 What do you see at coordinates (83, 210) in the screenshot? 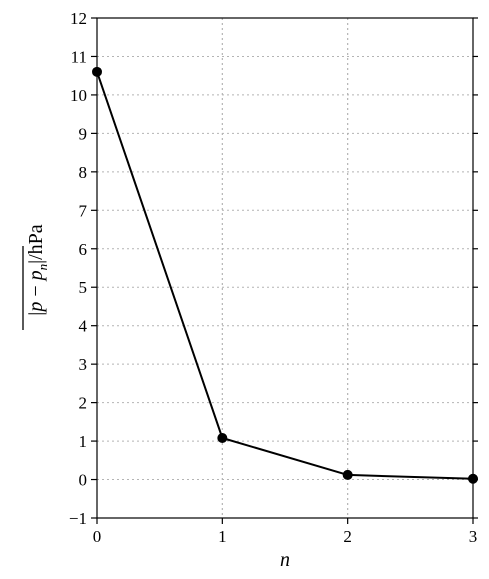
I see `y-tick-label: 7` at bounding box center [83, 210].